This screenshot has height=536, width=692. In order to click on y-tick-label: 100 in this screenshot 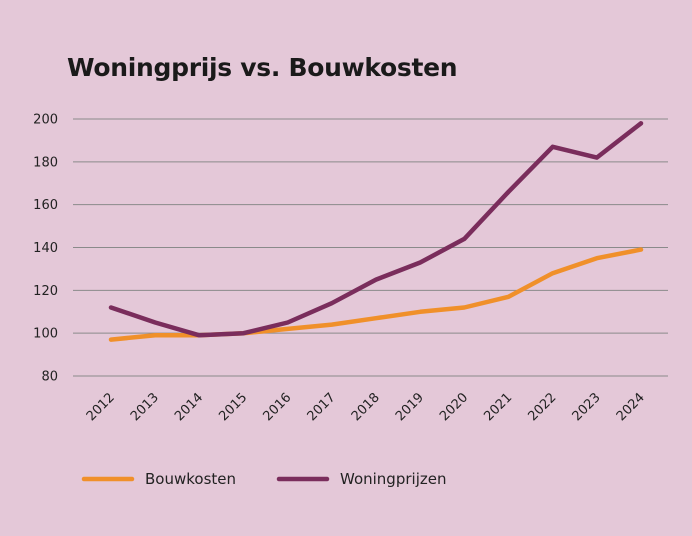, I will do `click(45, 334)`.